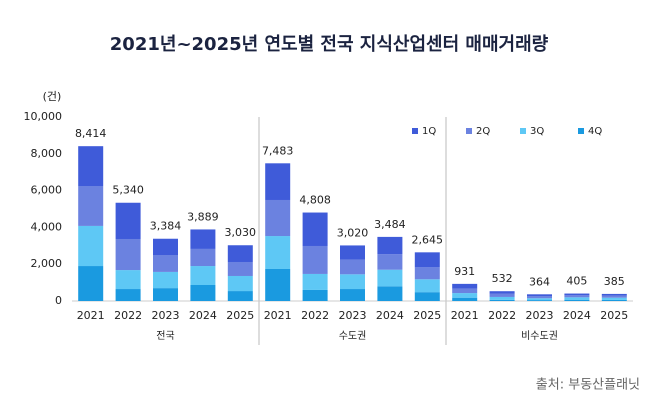 This screenshot has width=658, height=407. I want to click on legend-label: 1Q, so click(429, 131).